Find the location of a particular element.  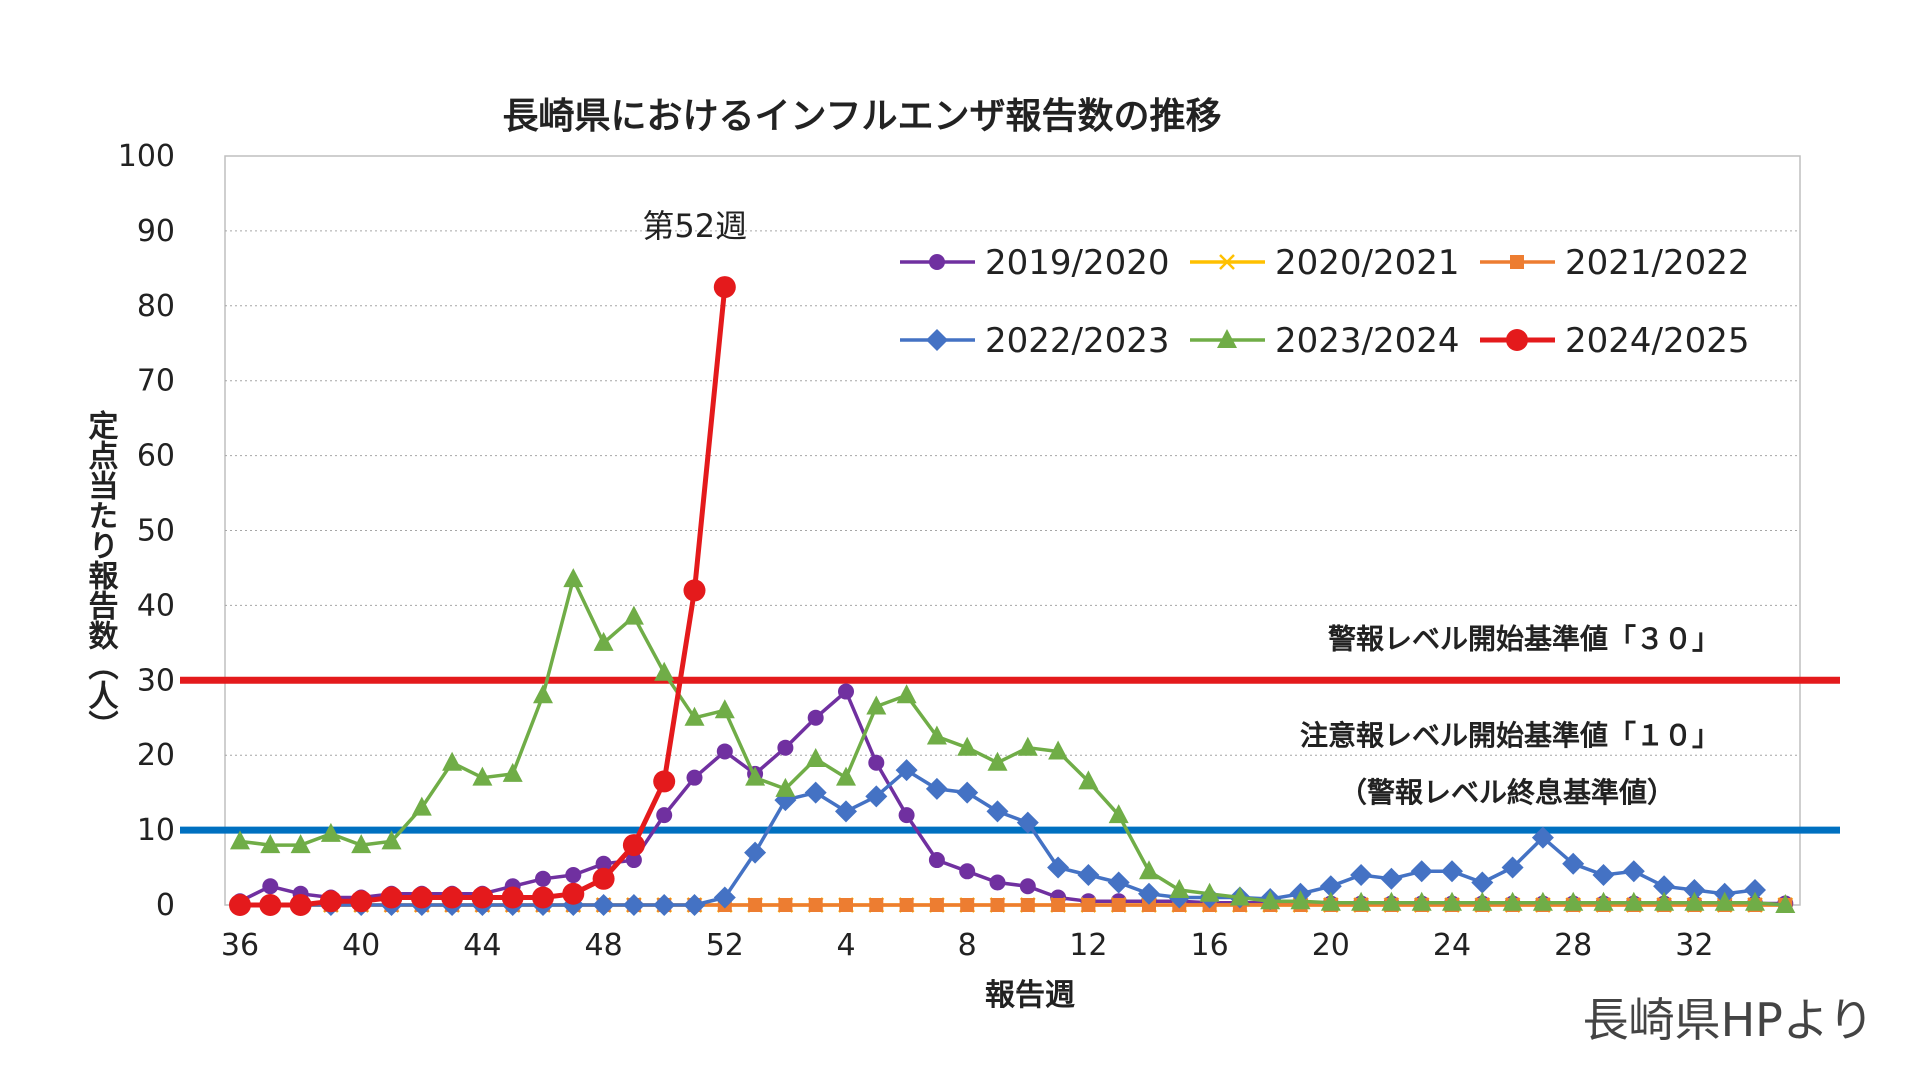

legend-label: 2022/2023 is located at coordinates (1077, 341).